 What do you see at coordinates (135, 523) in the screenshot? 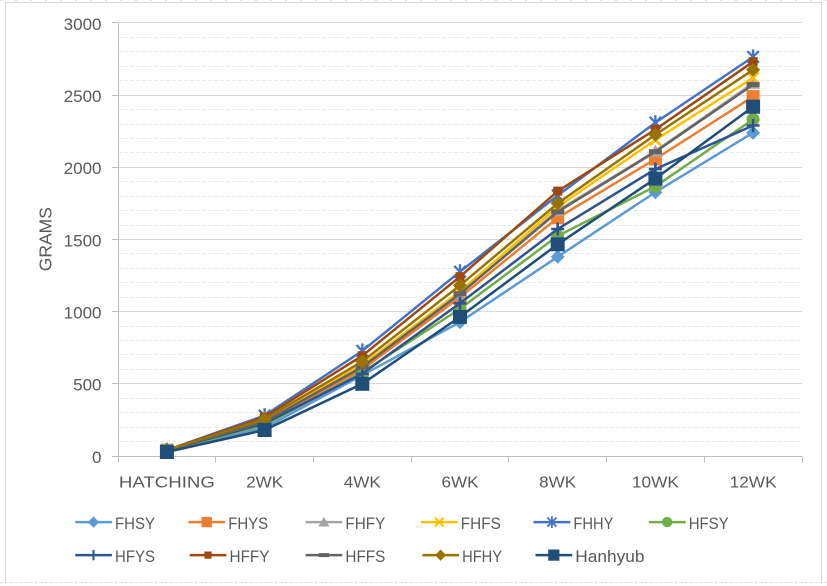
I see `svg-text: FHSY` at bounding box center [135, 523].